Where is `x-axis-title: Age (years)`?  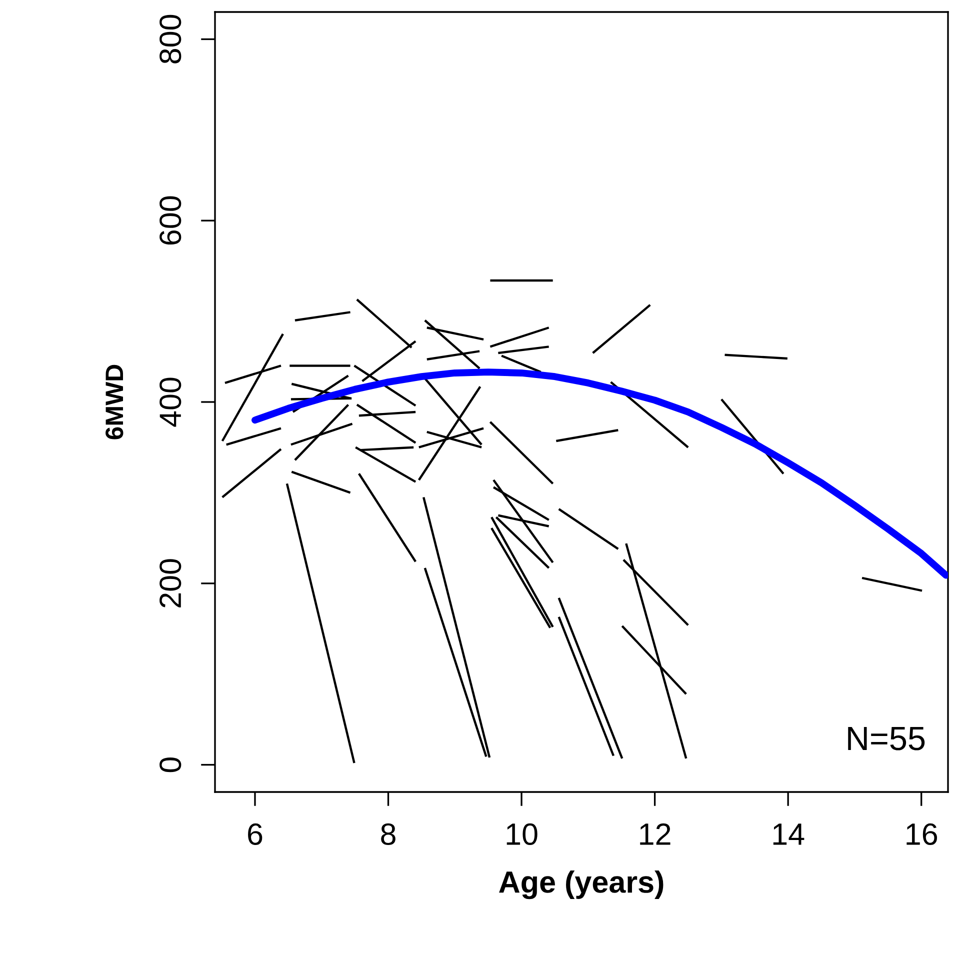
x-axis-title: Age (years) is located at coordinates (581, 885).